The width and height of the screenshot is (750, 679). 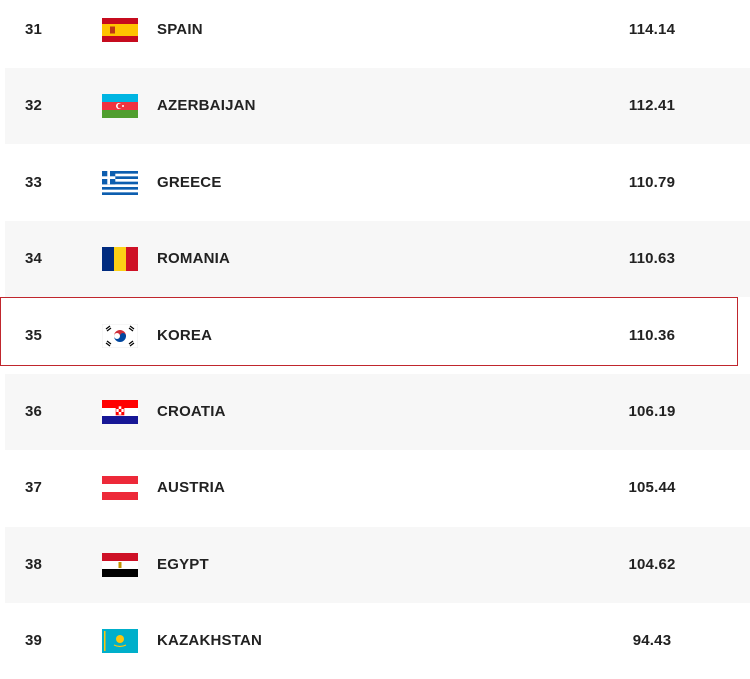 What do you see at coordinates (377, 564) in the screenshot?
I see `ranking-row: 38 EGYPT 104.62` at bounding box center [377, 564].